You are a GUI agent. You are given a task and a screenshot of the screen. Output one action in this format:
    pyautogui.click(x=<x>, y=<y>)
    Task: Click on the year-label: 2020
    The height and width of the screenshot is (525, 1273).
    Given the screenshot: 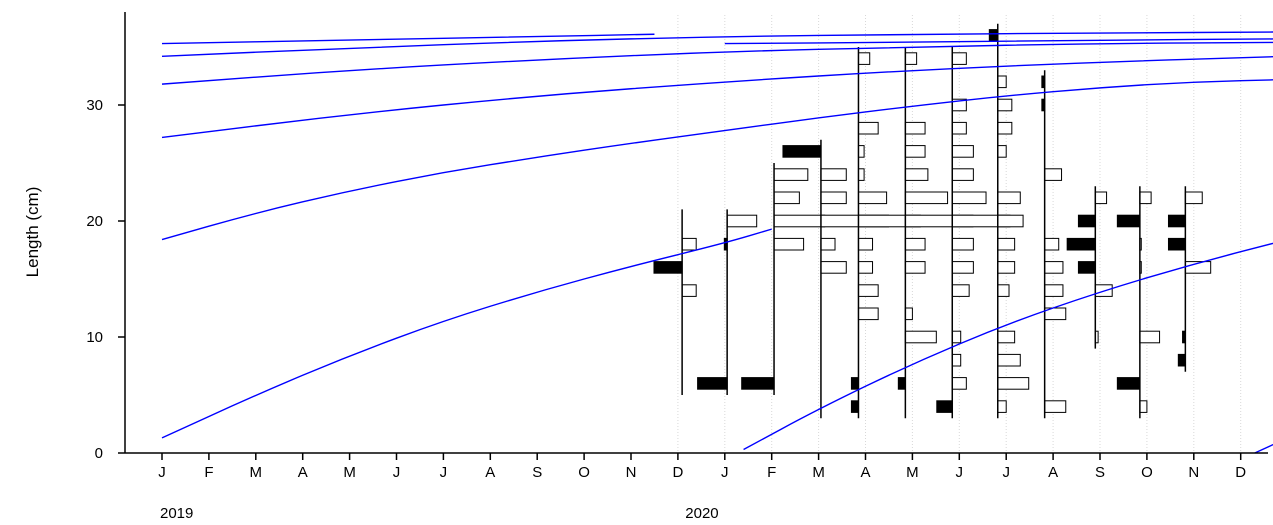 What is the action you would take?
    pyautogui.click(x=701, y=513)
    